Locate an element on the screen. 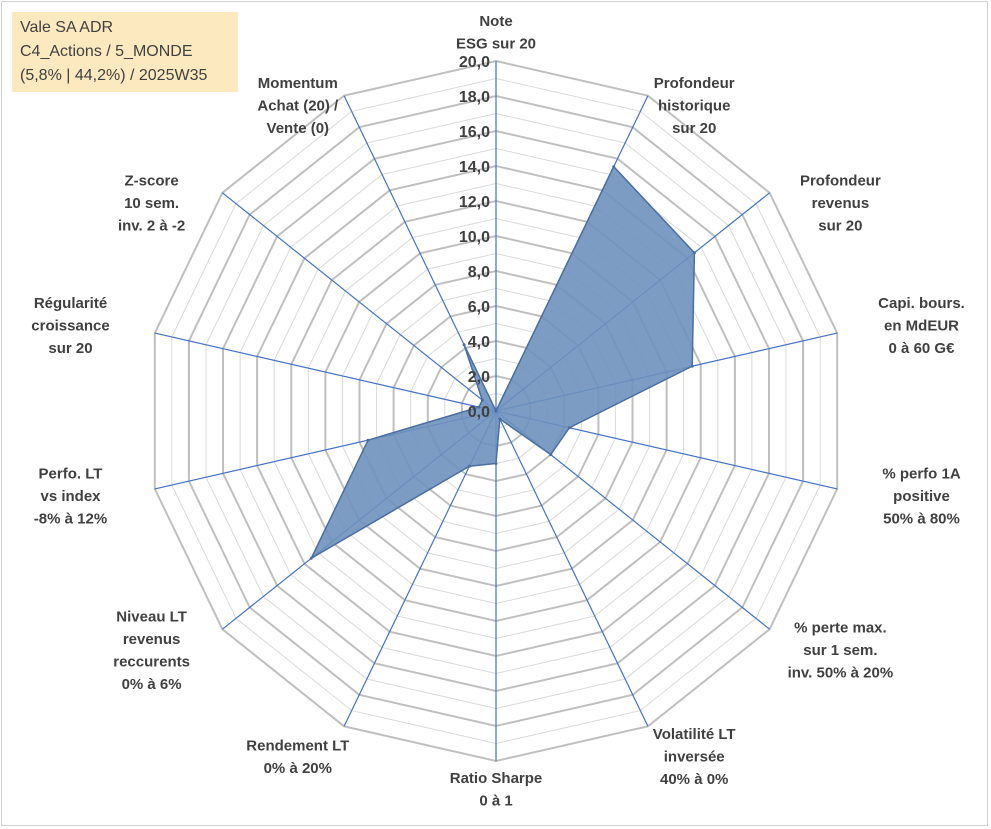 The image size is (991, 829). tick-label: 10,0 is located at coordinates (474, 237).